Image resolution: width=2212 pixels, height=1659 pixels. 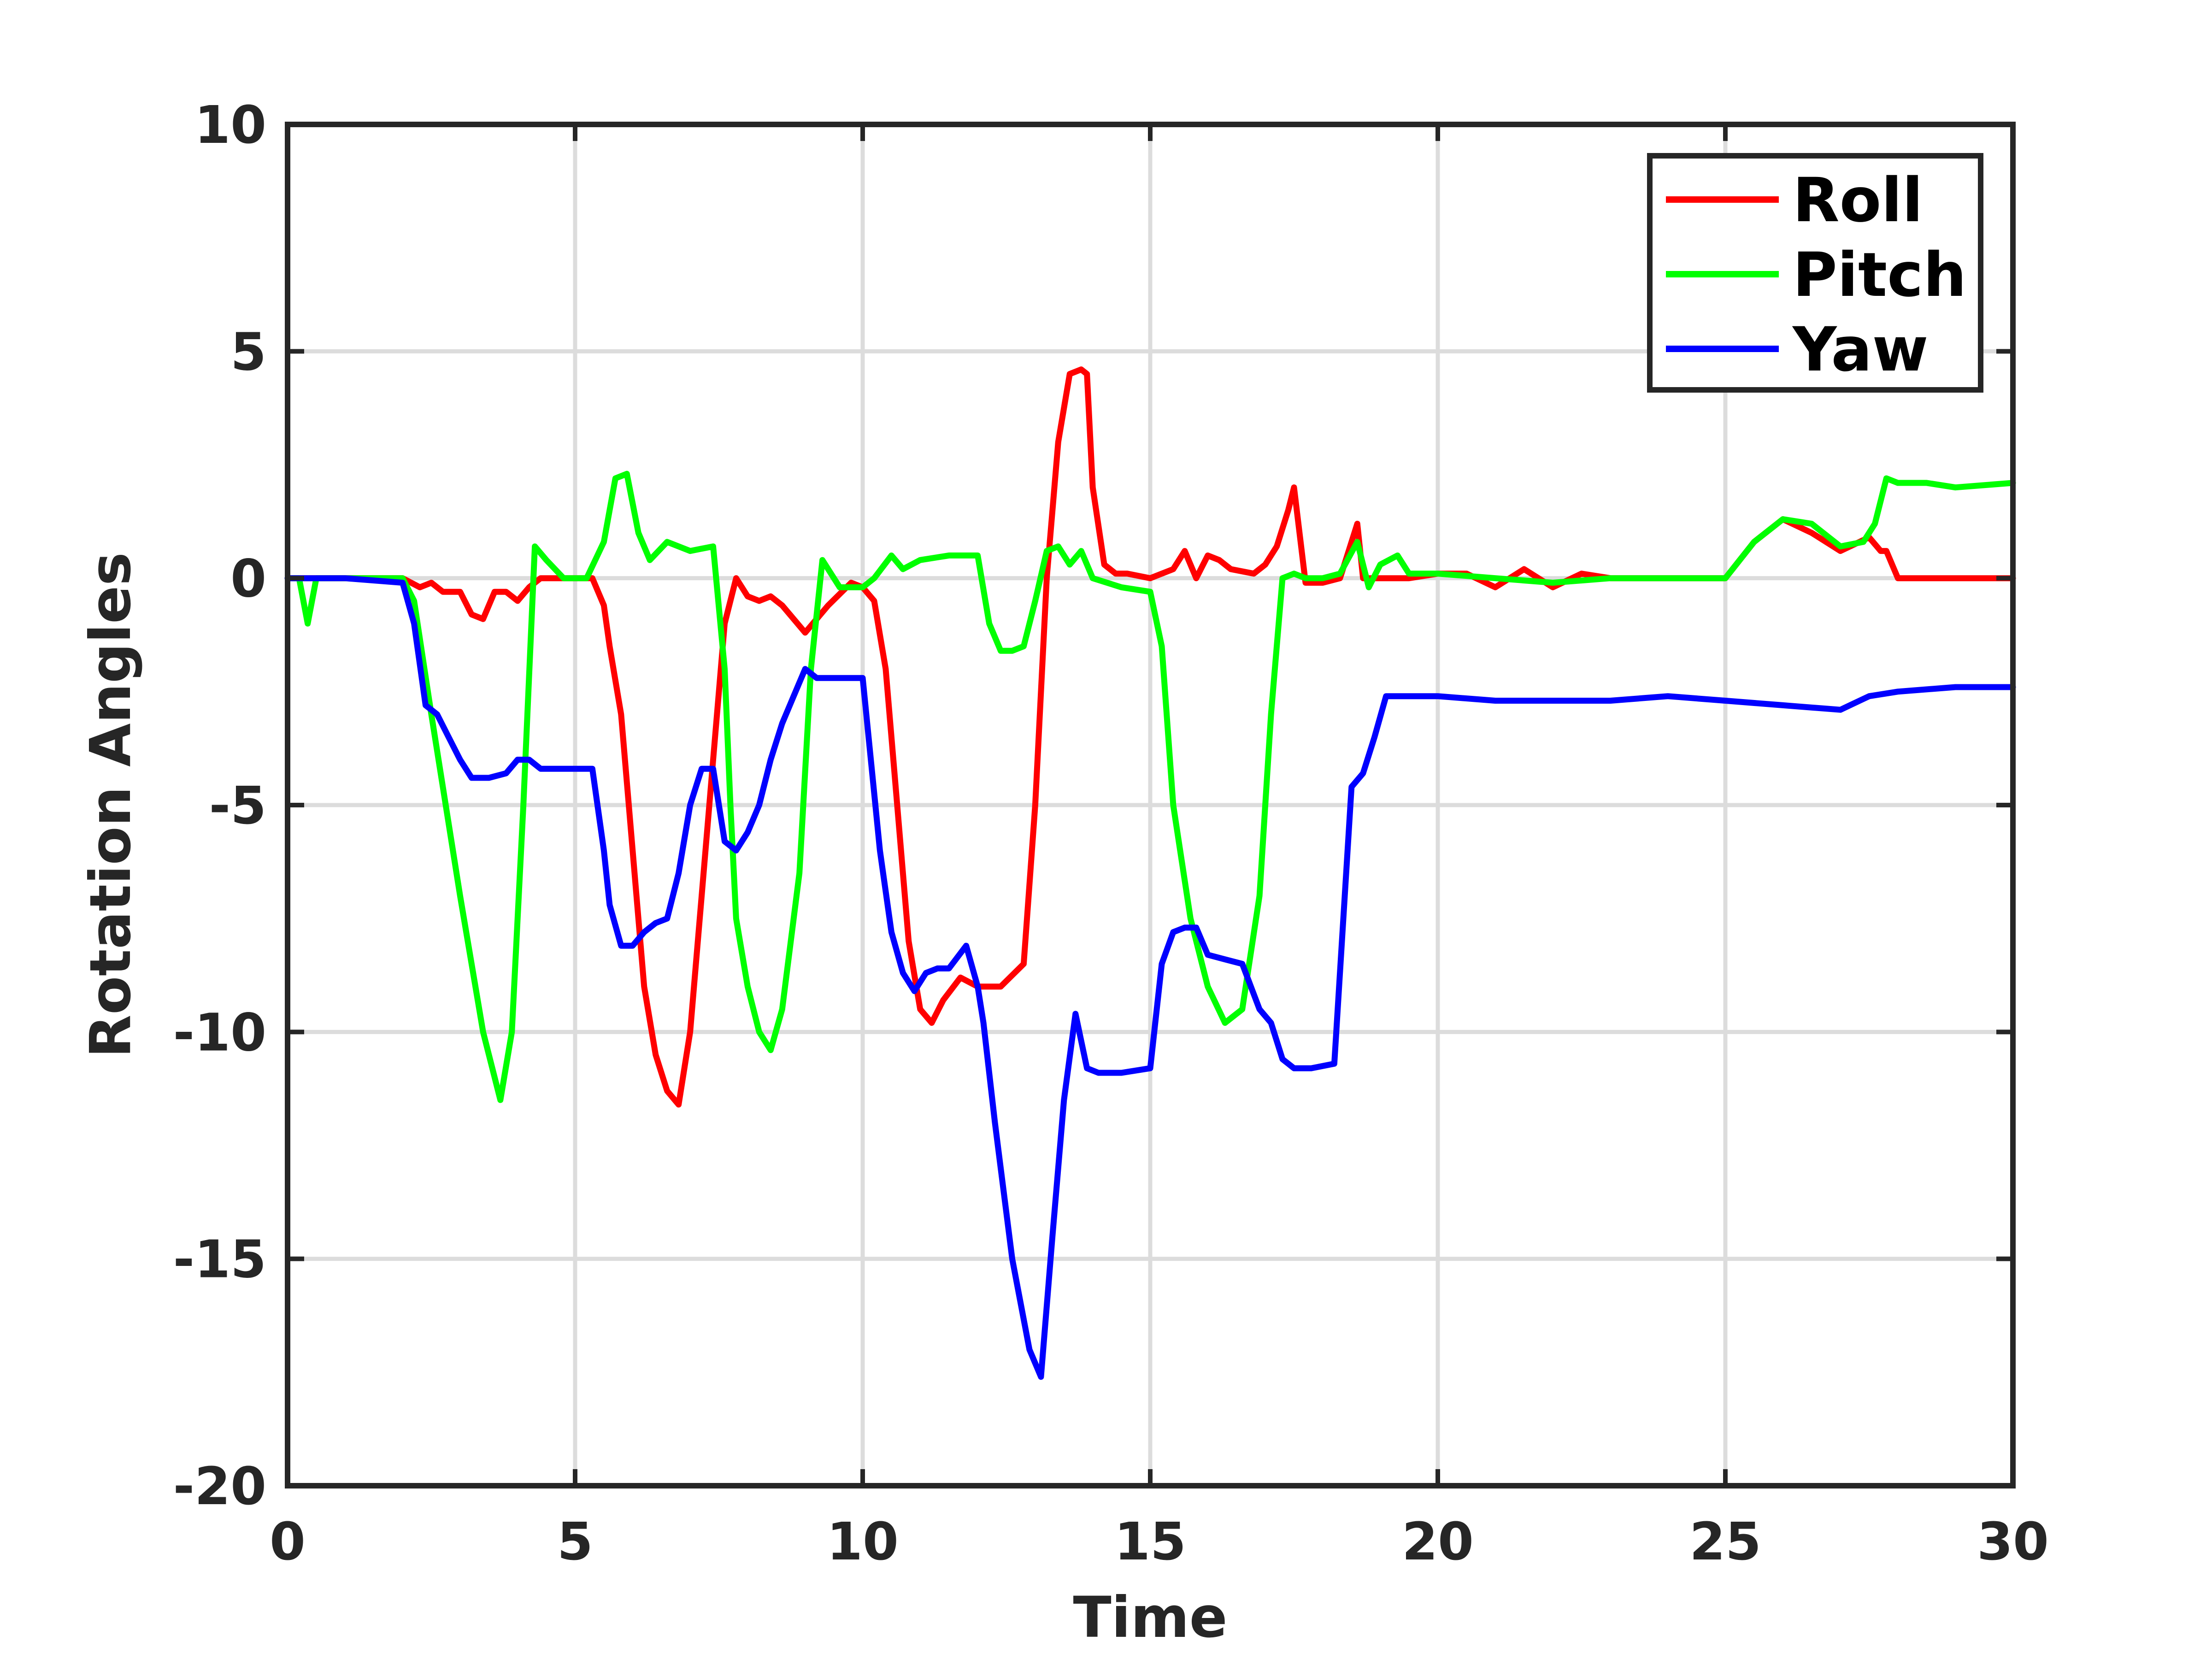 I want to click on y-tick-label: 5, so click(x=248, y=352).